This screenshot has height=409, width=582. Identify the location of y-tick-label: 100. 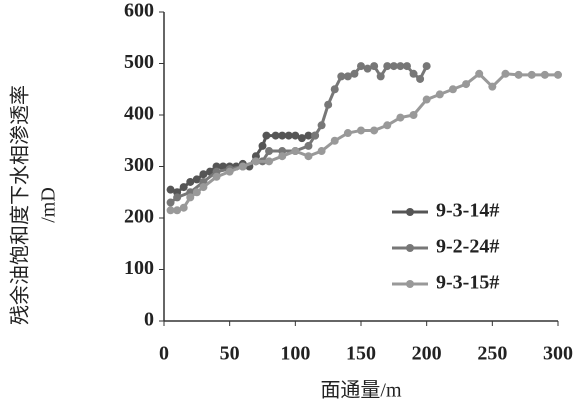
(139, 268).